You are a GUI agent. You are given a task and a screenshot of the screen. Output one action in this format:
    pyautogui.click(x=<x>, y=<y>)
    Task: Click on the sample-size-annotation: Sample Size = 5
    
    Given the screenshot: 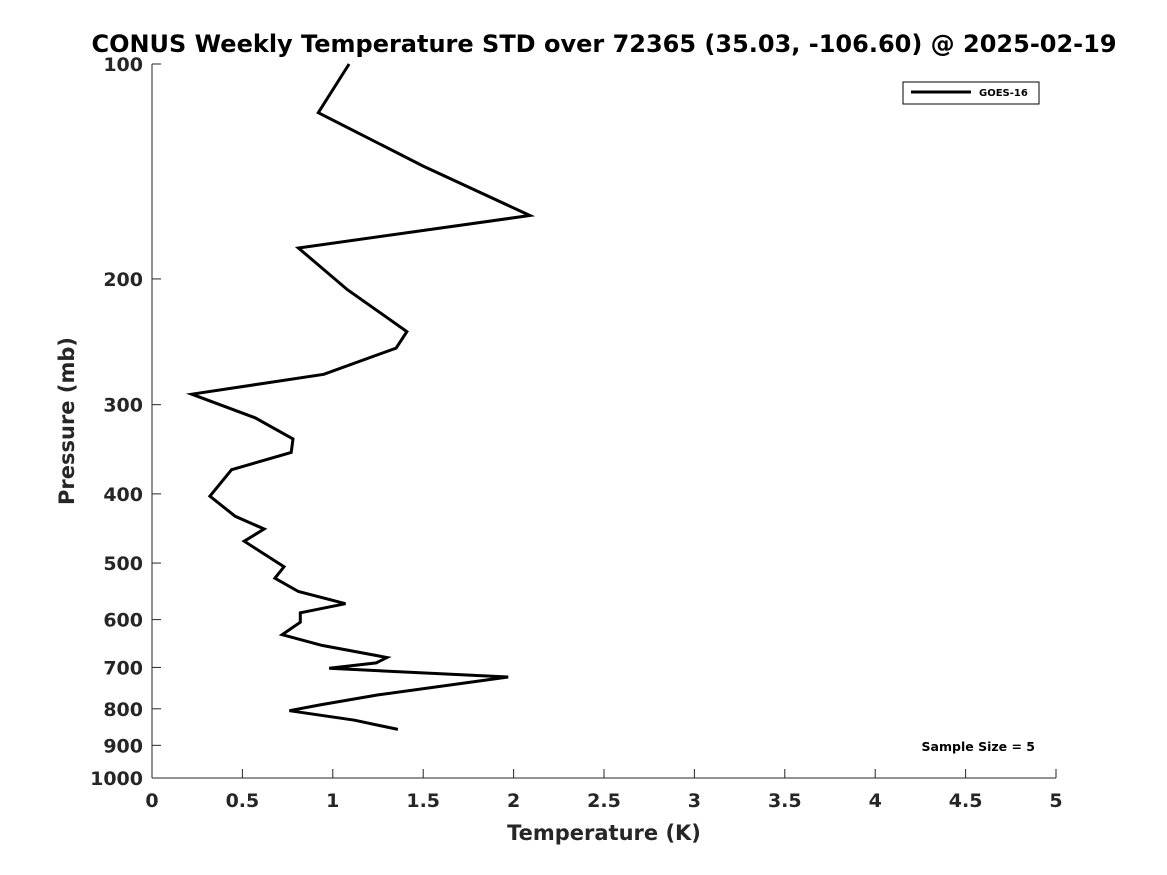 What is the action you would take?
    pyautogui.click(x=978, y=746)
    